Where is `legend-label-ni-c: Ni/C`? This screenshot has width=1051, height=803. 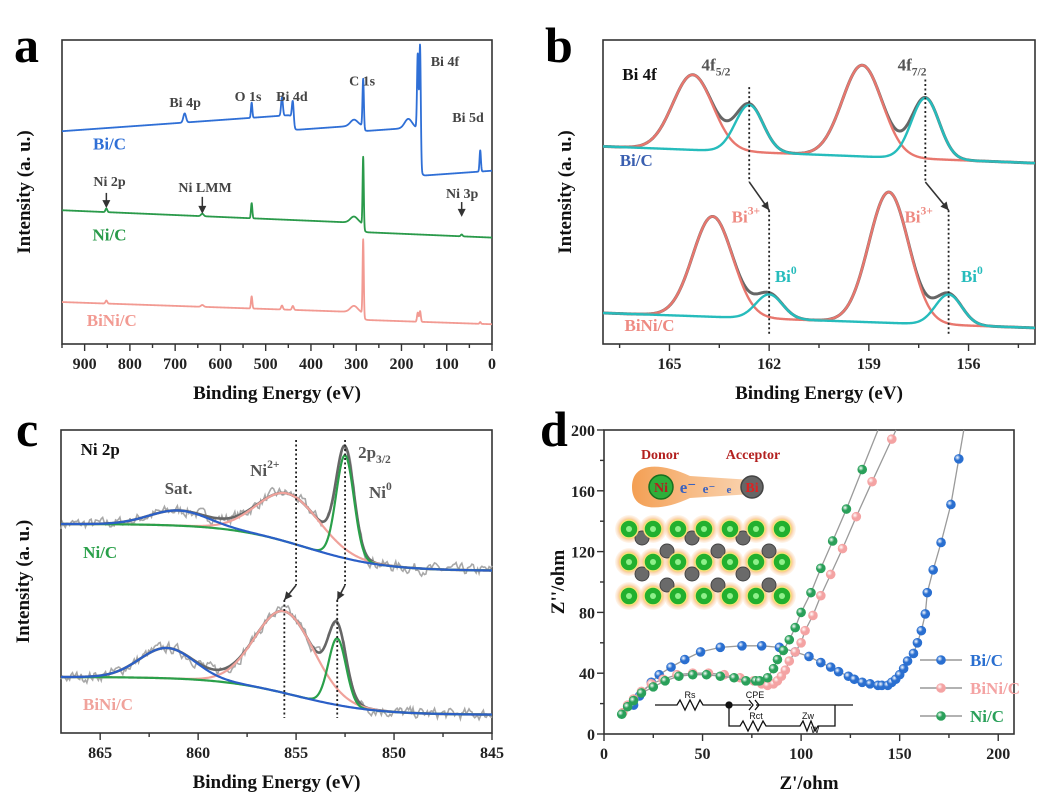
legend-label-ni-c: Ni/C is located at coordinates (987, 716).